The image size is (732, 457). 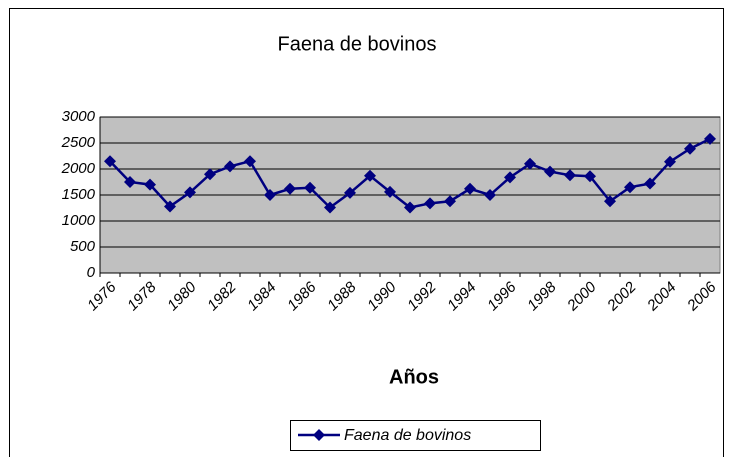 What do you see at coordinates (79, 116) in the screenshot?
I see `y-tick-label: 3000` at bounding box center [79, 116].